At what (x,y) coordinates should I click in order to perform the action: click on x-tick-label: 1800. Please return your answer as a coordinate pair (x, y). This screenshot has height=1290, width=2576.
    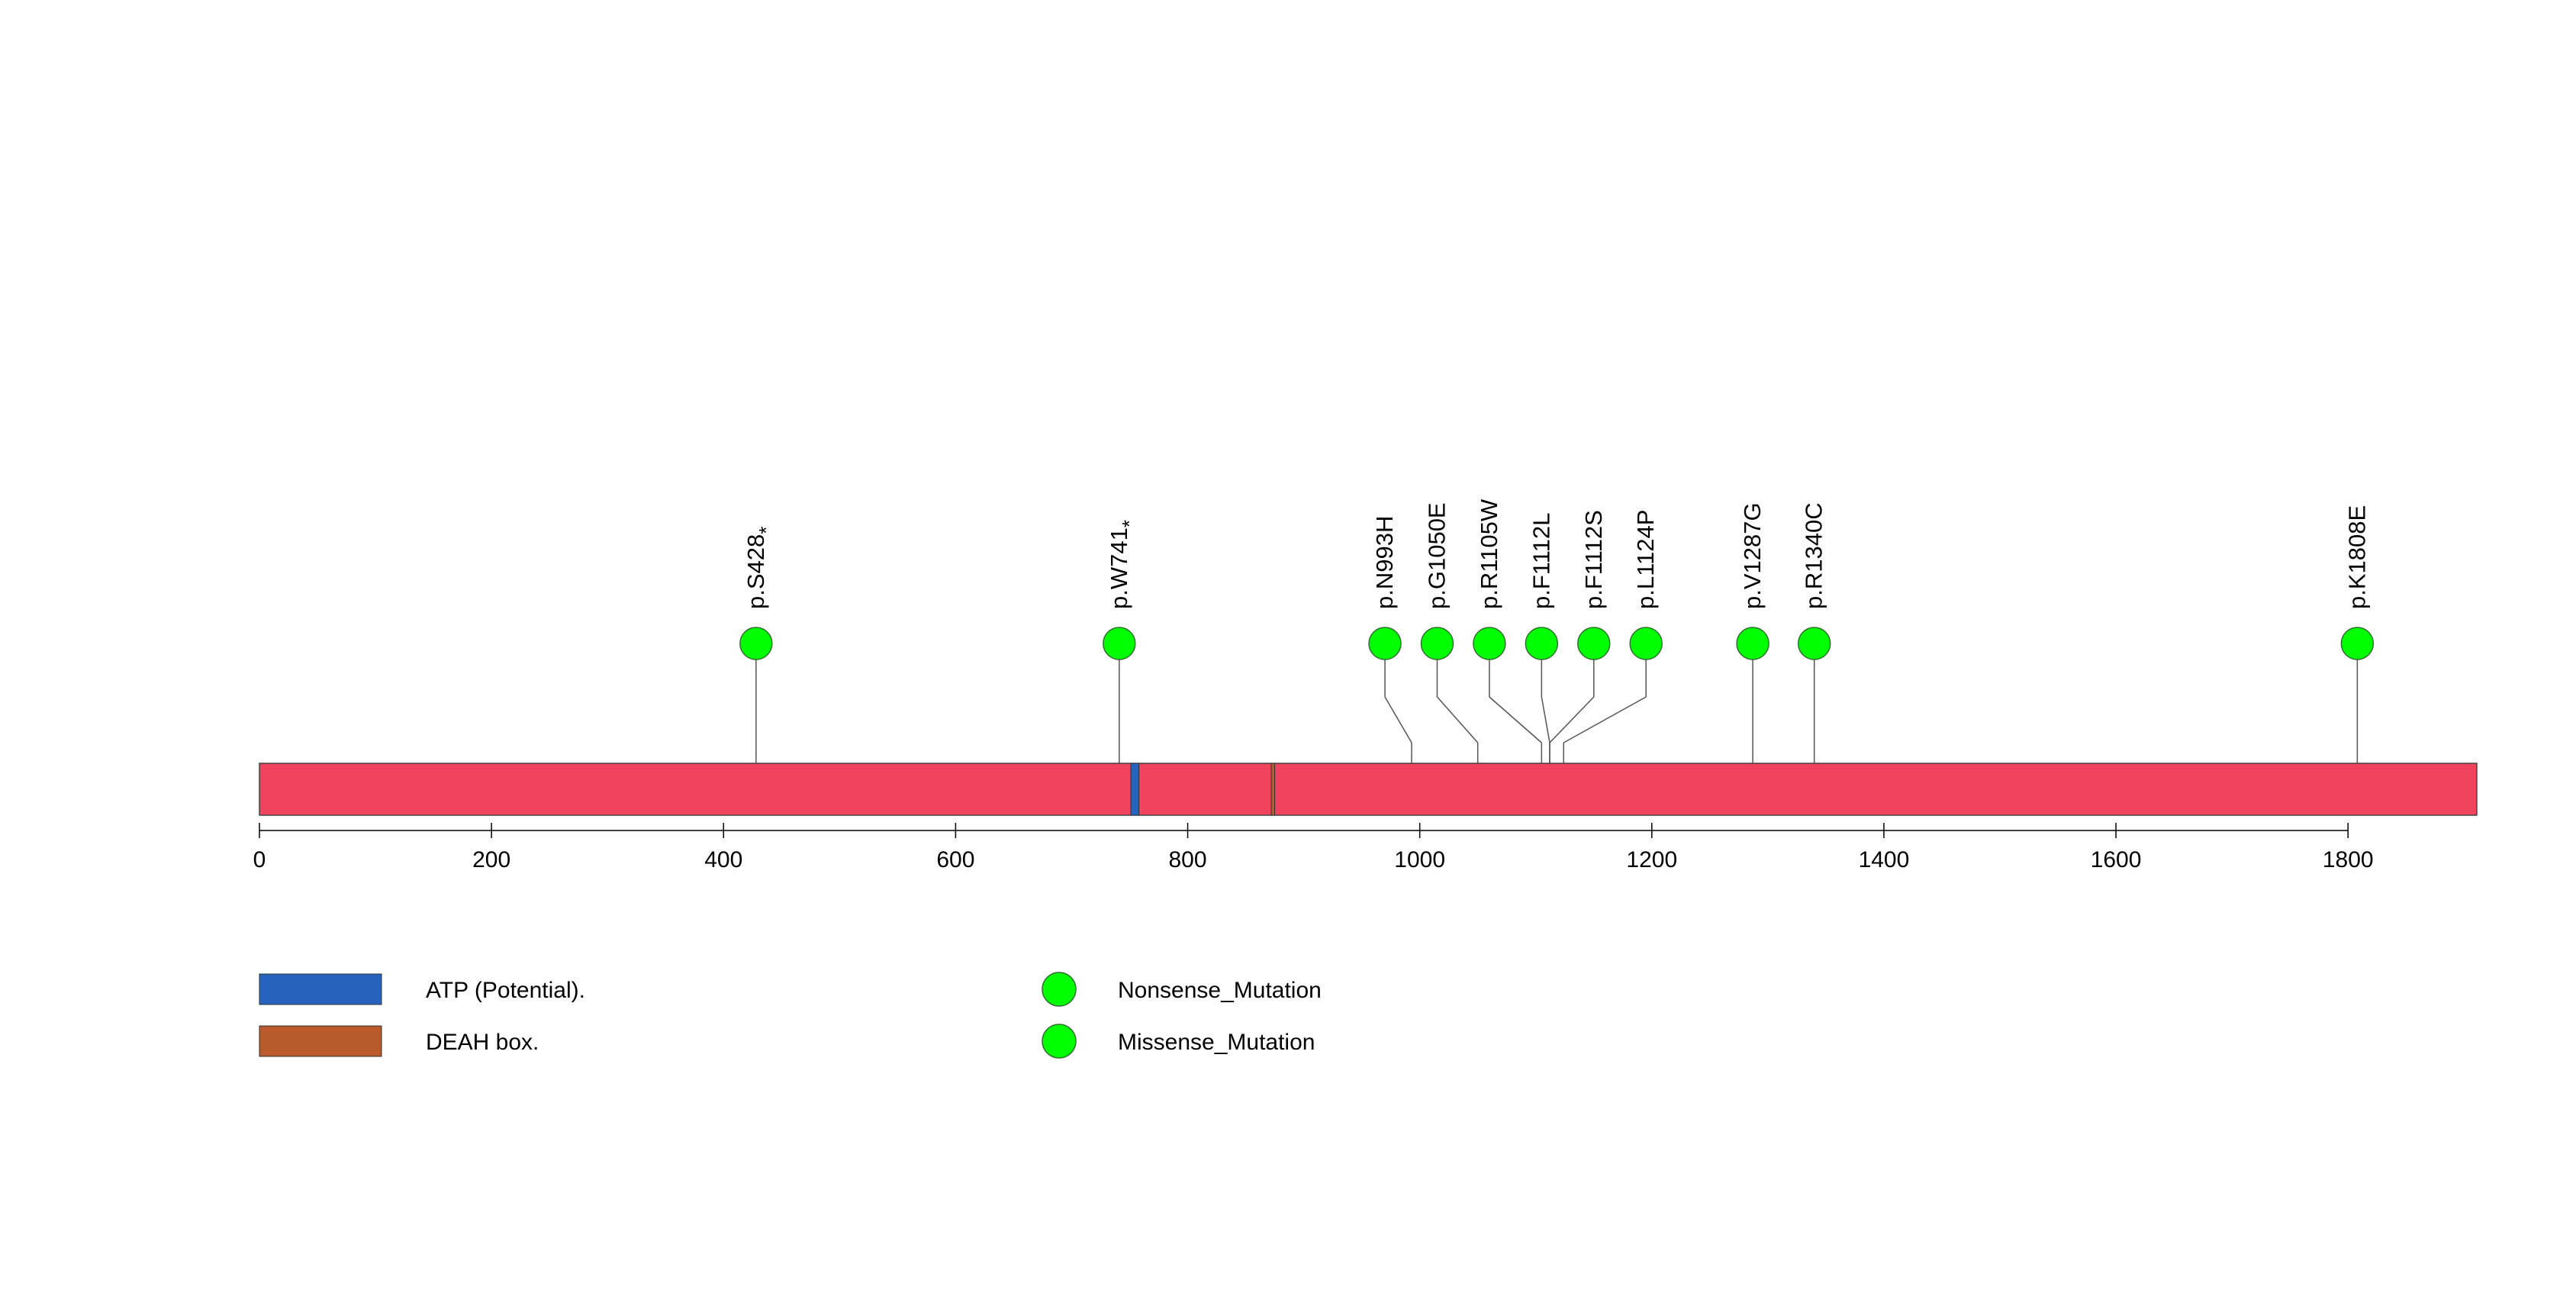
    Looking at the image, I should click on (2348, 860).